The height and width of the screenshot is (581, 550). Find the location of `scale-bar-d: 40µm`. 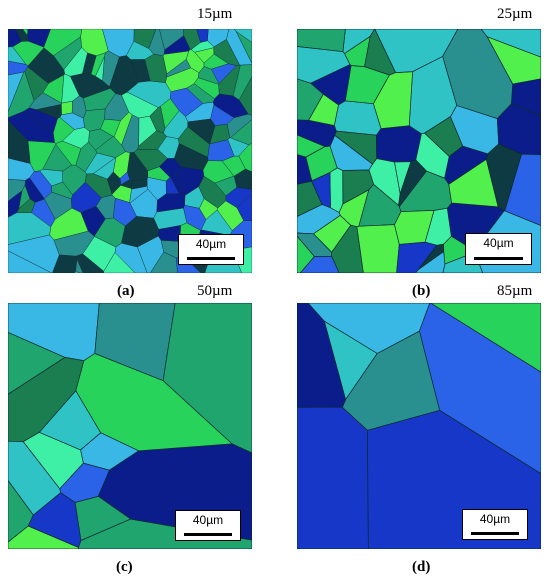

scale-bar-d: 40µm is located at coordinates (495, 524).